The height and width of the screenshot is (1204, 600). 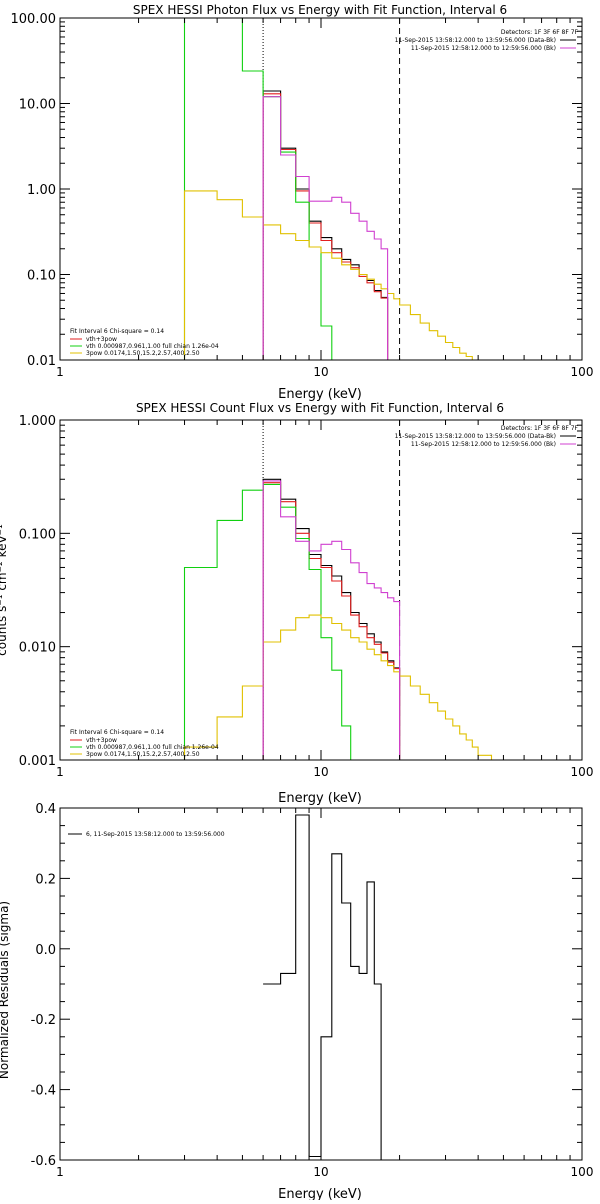 I want to click on count-flux-vlines, so click(x=331, y=590).